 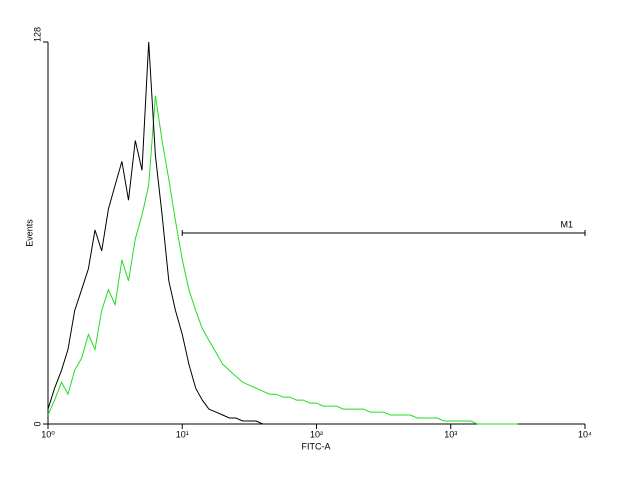 I want to click on y-tick-label: 128, so click(x=37, y=34).